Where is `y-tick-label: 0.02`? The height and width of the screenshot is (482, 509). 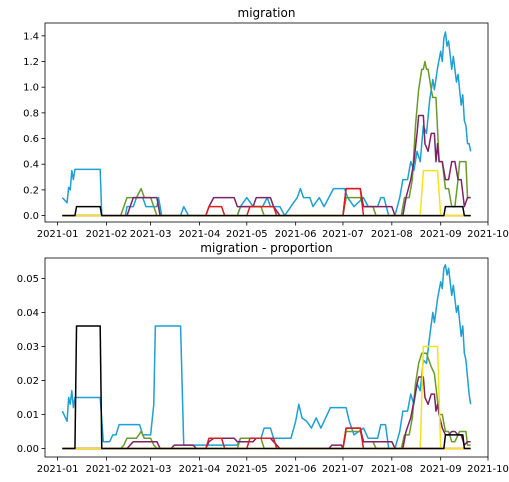
y-tick-label: 0.02 is located at coordinates (28, 381).